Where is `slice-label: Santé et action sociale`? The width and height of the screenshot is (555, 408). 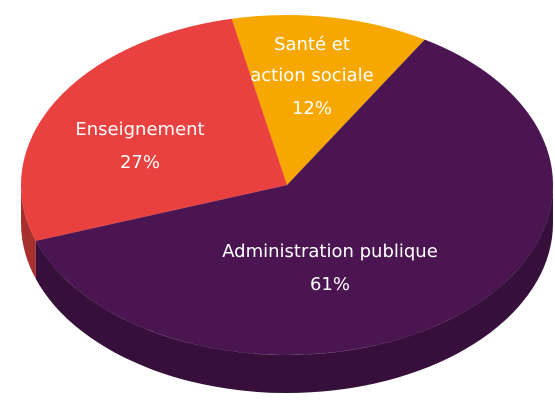
slice-label: Santé et action sociale is located at coordinates (312, 60).